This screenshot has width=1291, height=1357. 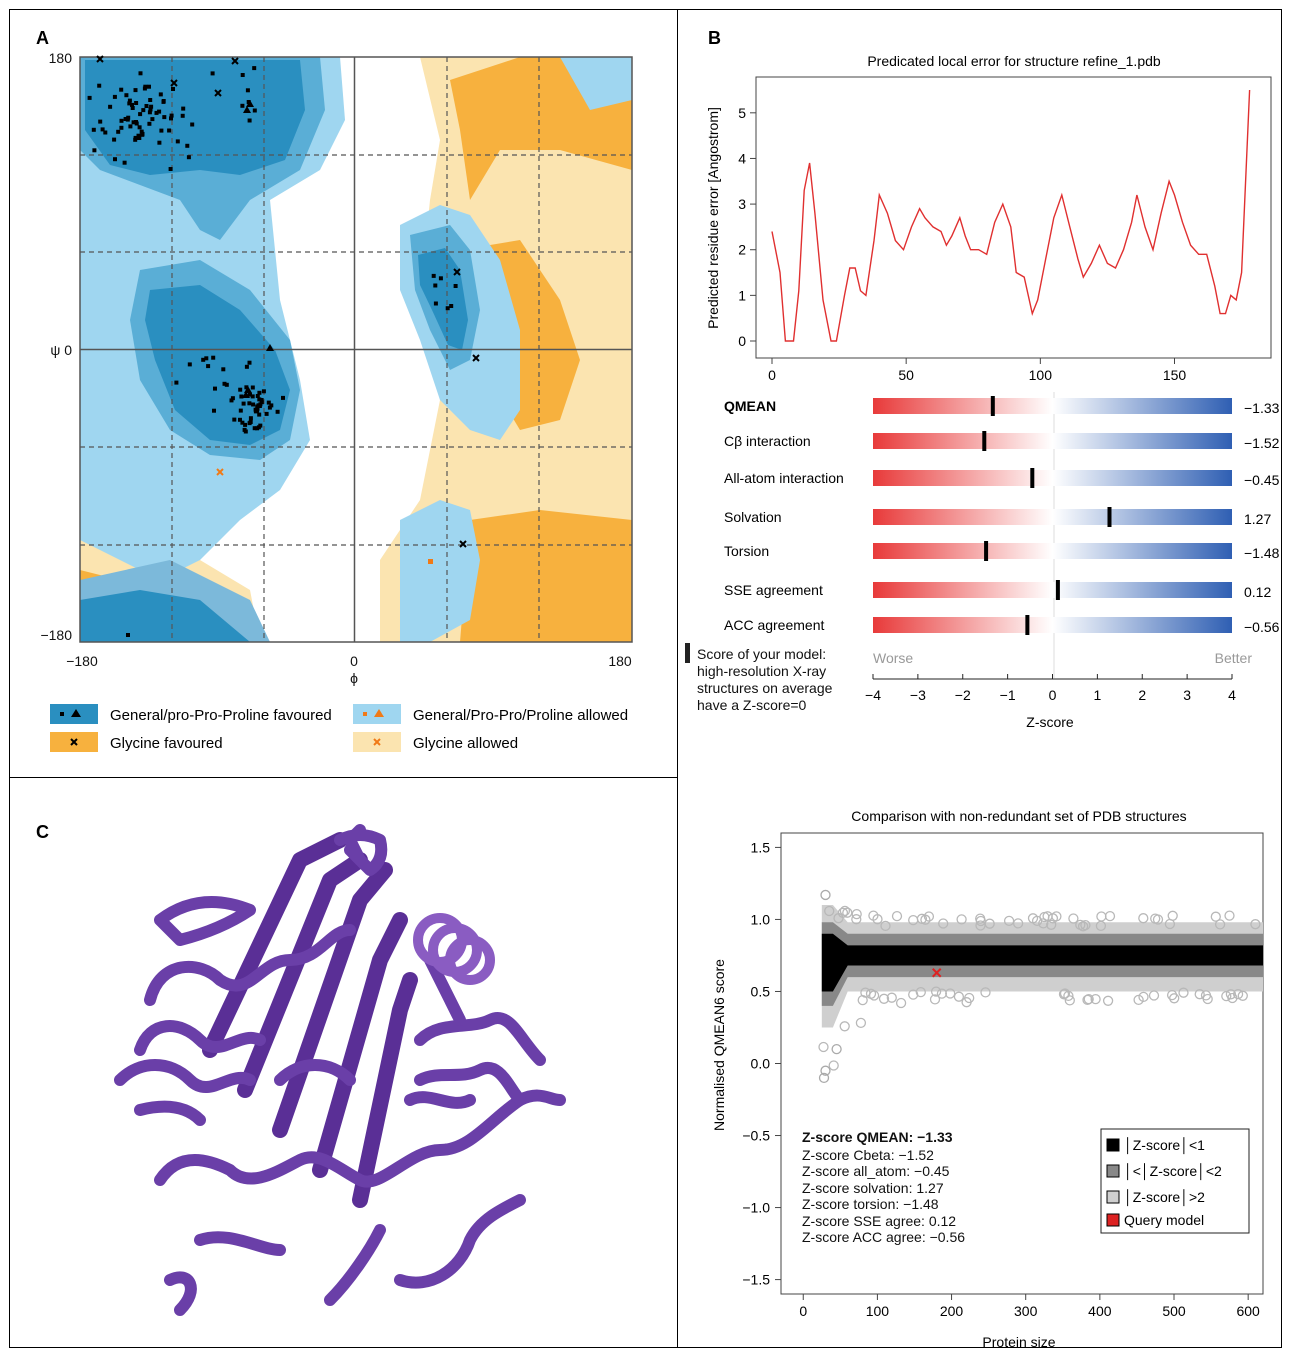 What do you see at coordinates (1257, 519) in the screenshot?
I see `qmean-row-value: 1.27` at bounding box center [1257, 519].